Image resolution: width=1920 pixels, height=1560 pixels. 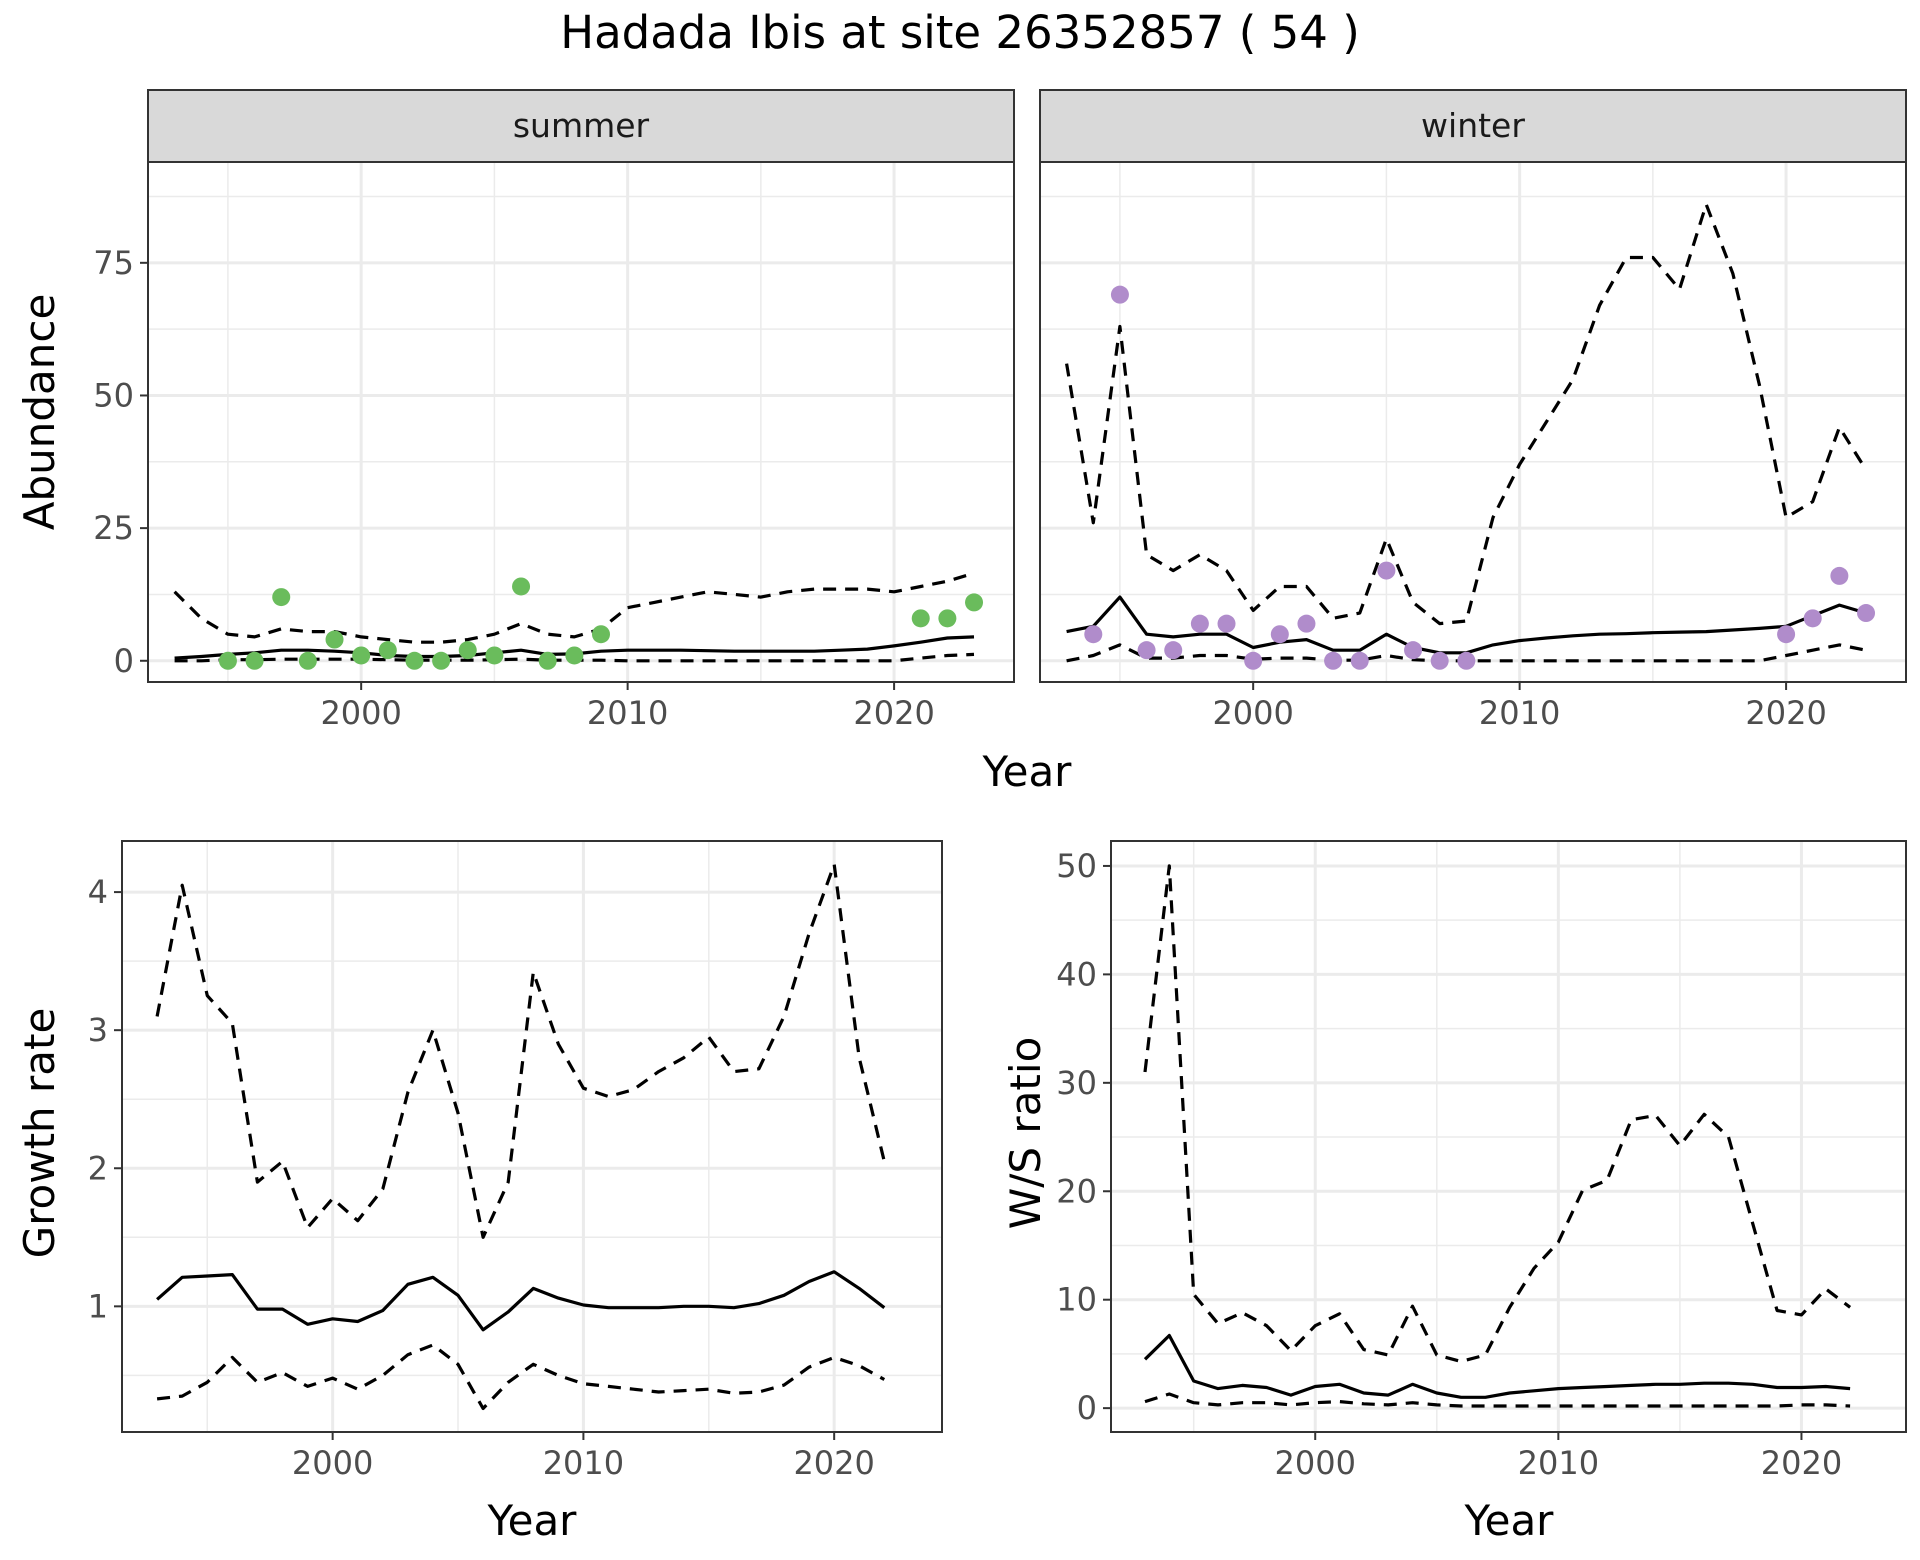 I want to click on facet-strip-summer, so click(x=581, y=126).